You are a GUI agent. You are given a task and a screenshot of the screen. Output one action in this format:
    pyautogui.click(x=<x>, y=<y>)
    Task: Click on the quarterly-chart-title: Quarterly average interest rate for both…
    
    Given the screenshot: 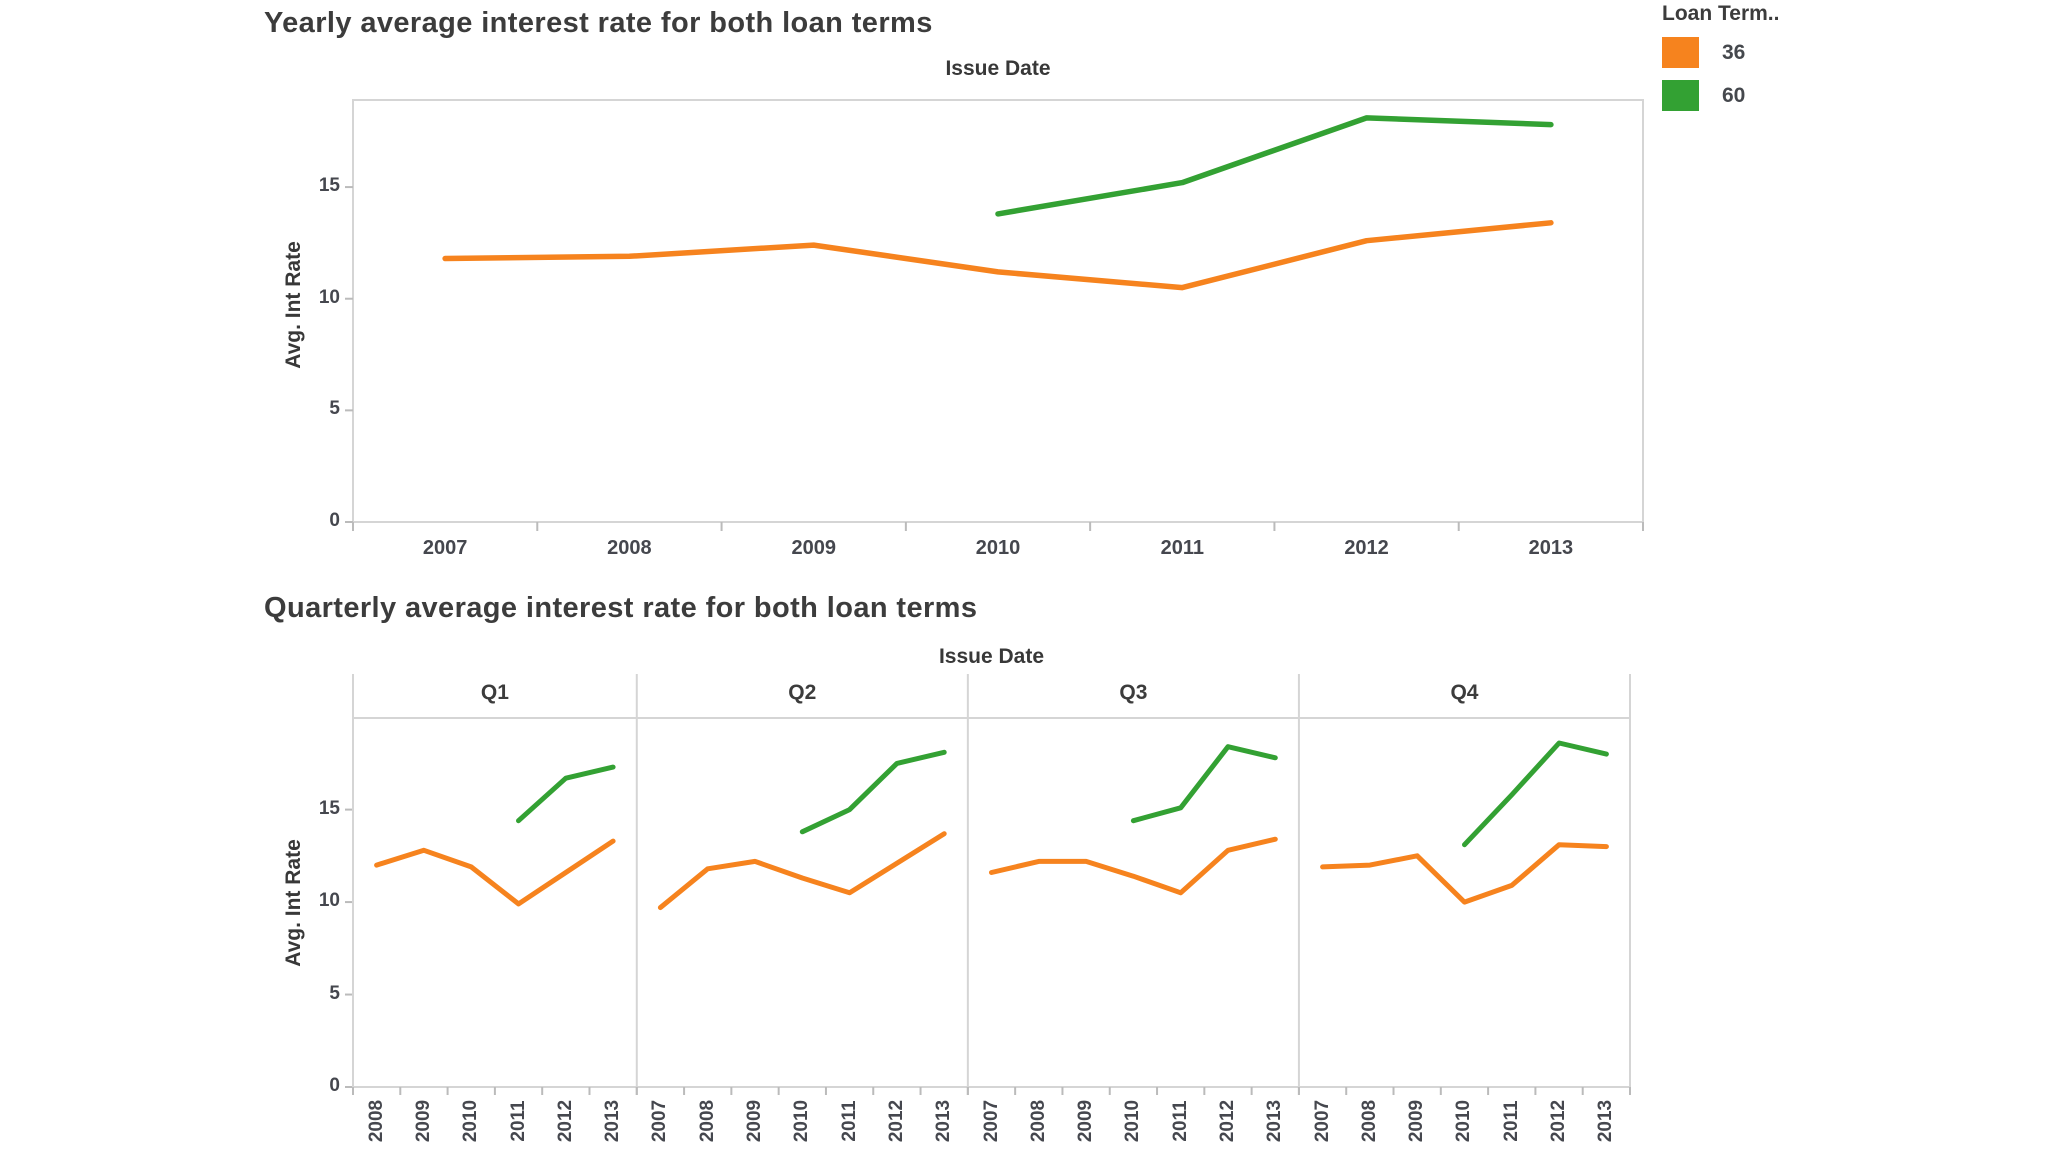 What is the action you would take?
    pyautogui.click(x=621, y=608)
    